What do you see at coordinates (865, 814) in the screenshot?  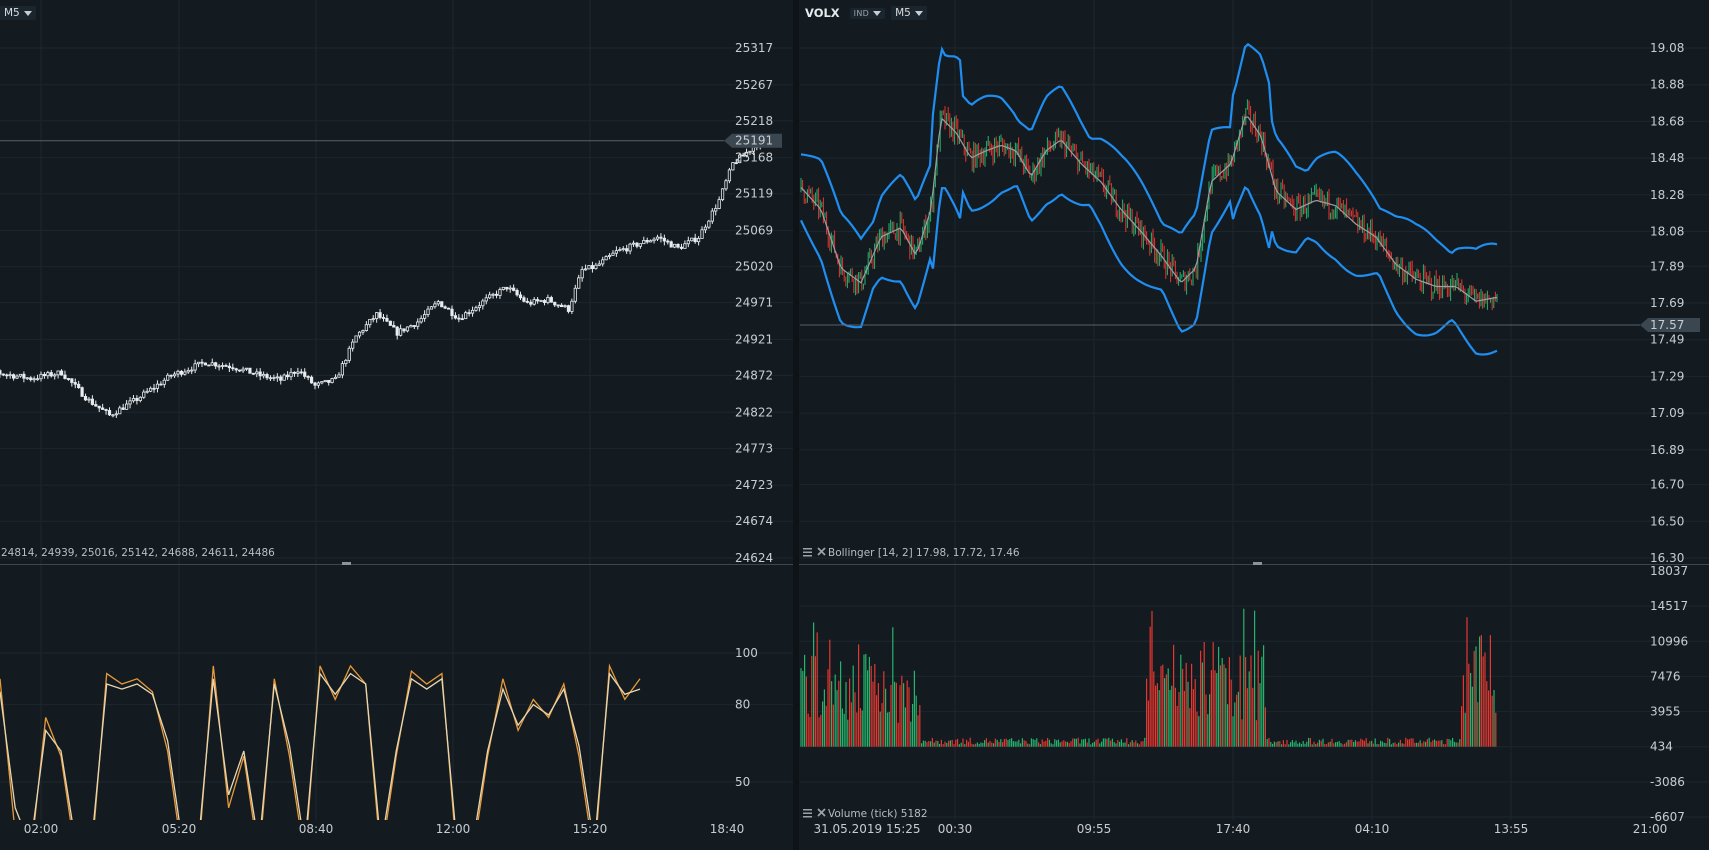 I see `volume-legend: Volume (tick) 5182` at bounding box center [865, 814].